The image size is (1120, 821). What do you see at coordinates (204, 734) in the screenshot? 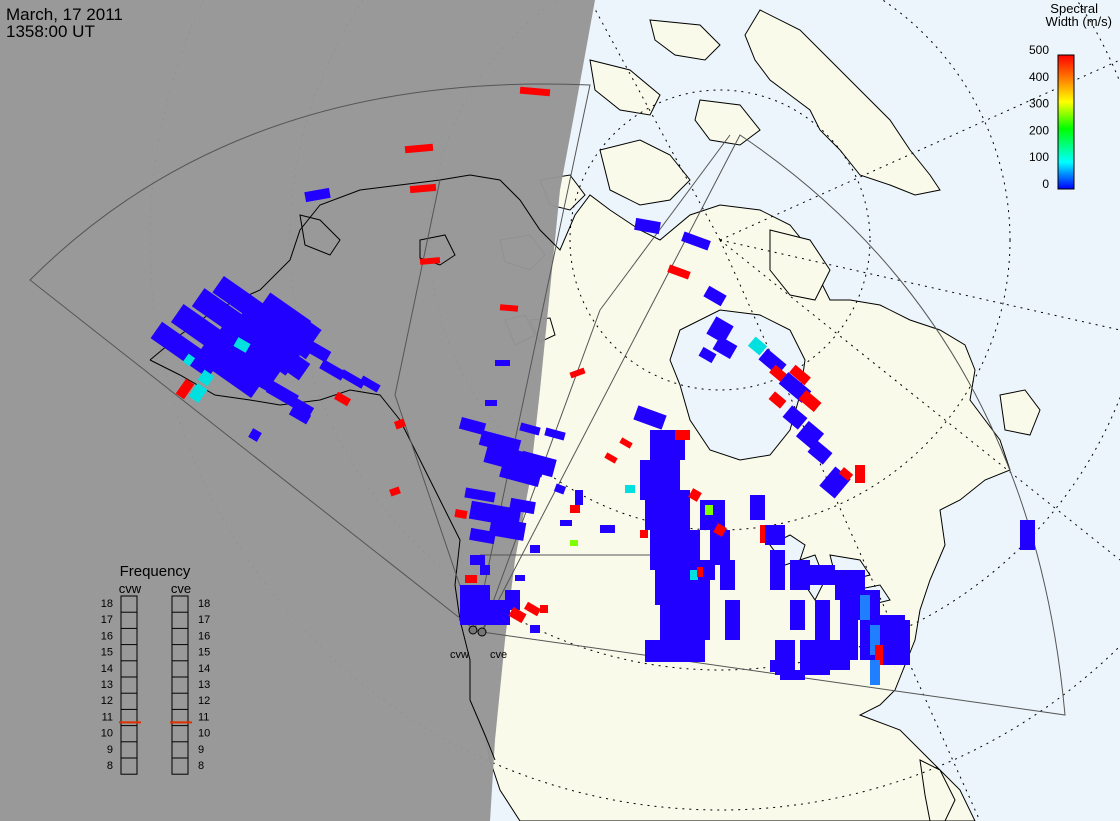
I see `frequency-scale-label-right: 10` at bounding box center [204, 734].